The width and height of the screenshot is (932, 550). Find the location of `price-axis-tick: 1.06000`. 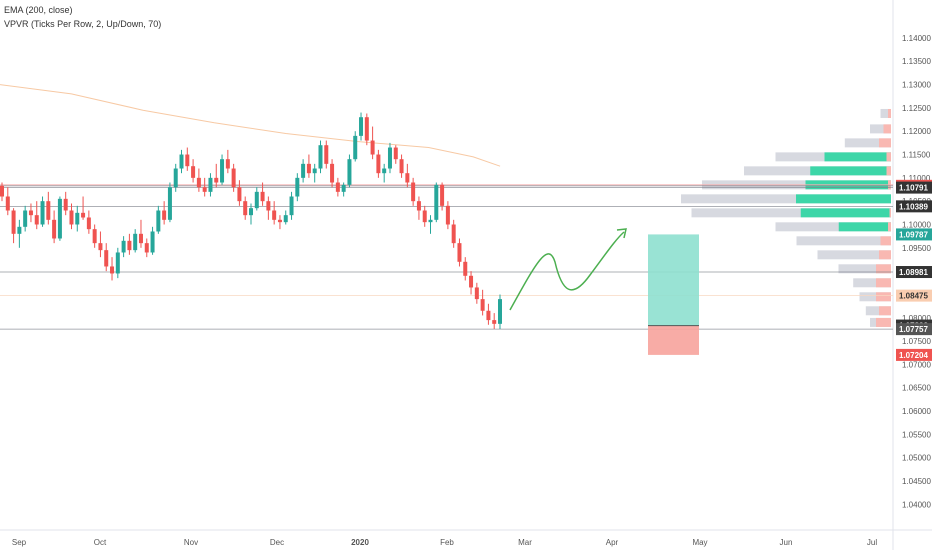

price-axis-tick: 1.06000 is located at coordinates (916, 411).